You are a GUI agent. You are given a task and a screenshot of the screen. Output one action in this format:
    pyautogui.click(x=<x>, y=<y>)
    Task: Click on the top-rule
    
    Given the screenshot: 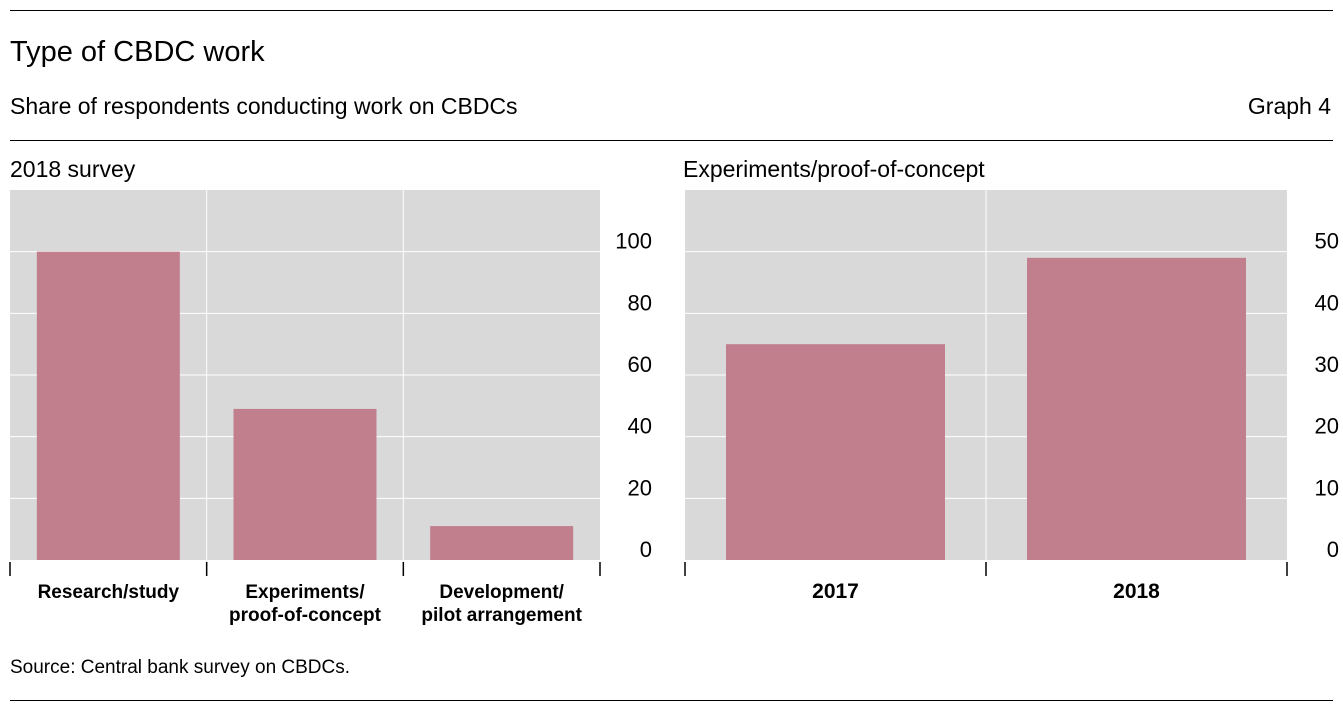 What is the action you would take?
    pyautogui.click(x=671, y=10)
    